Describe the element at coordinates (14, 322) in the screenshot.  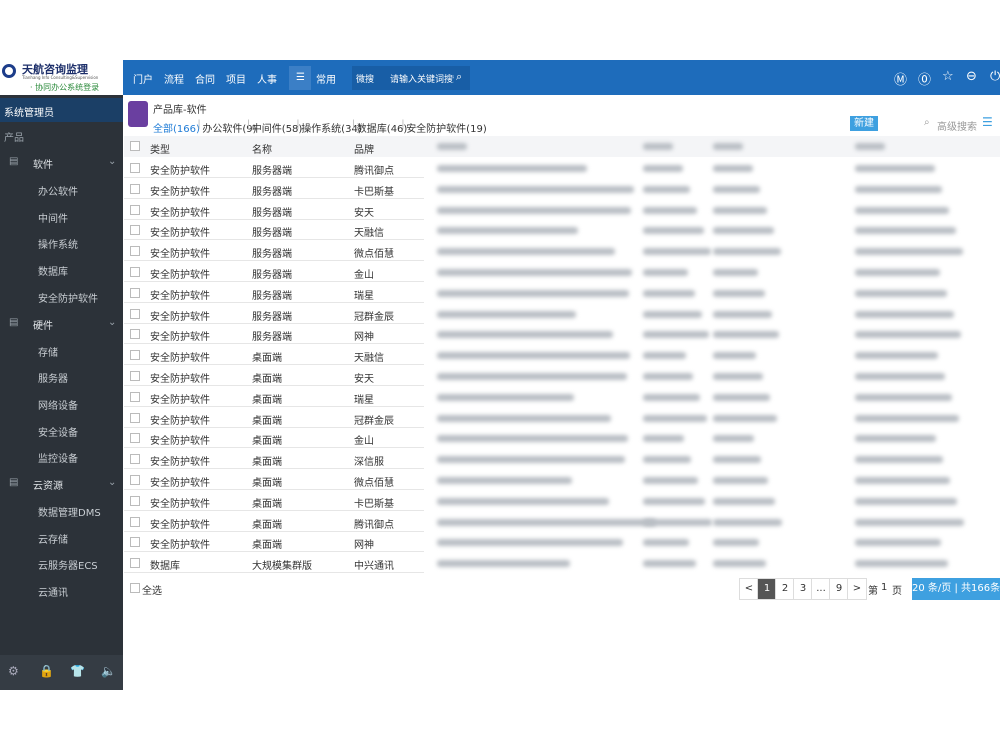
I see `group-icon: ▤` at that location.